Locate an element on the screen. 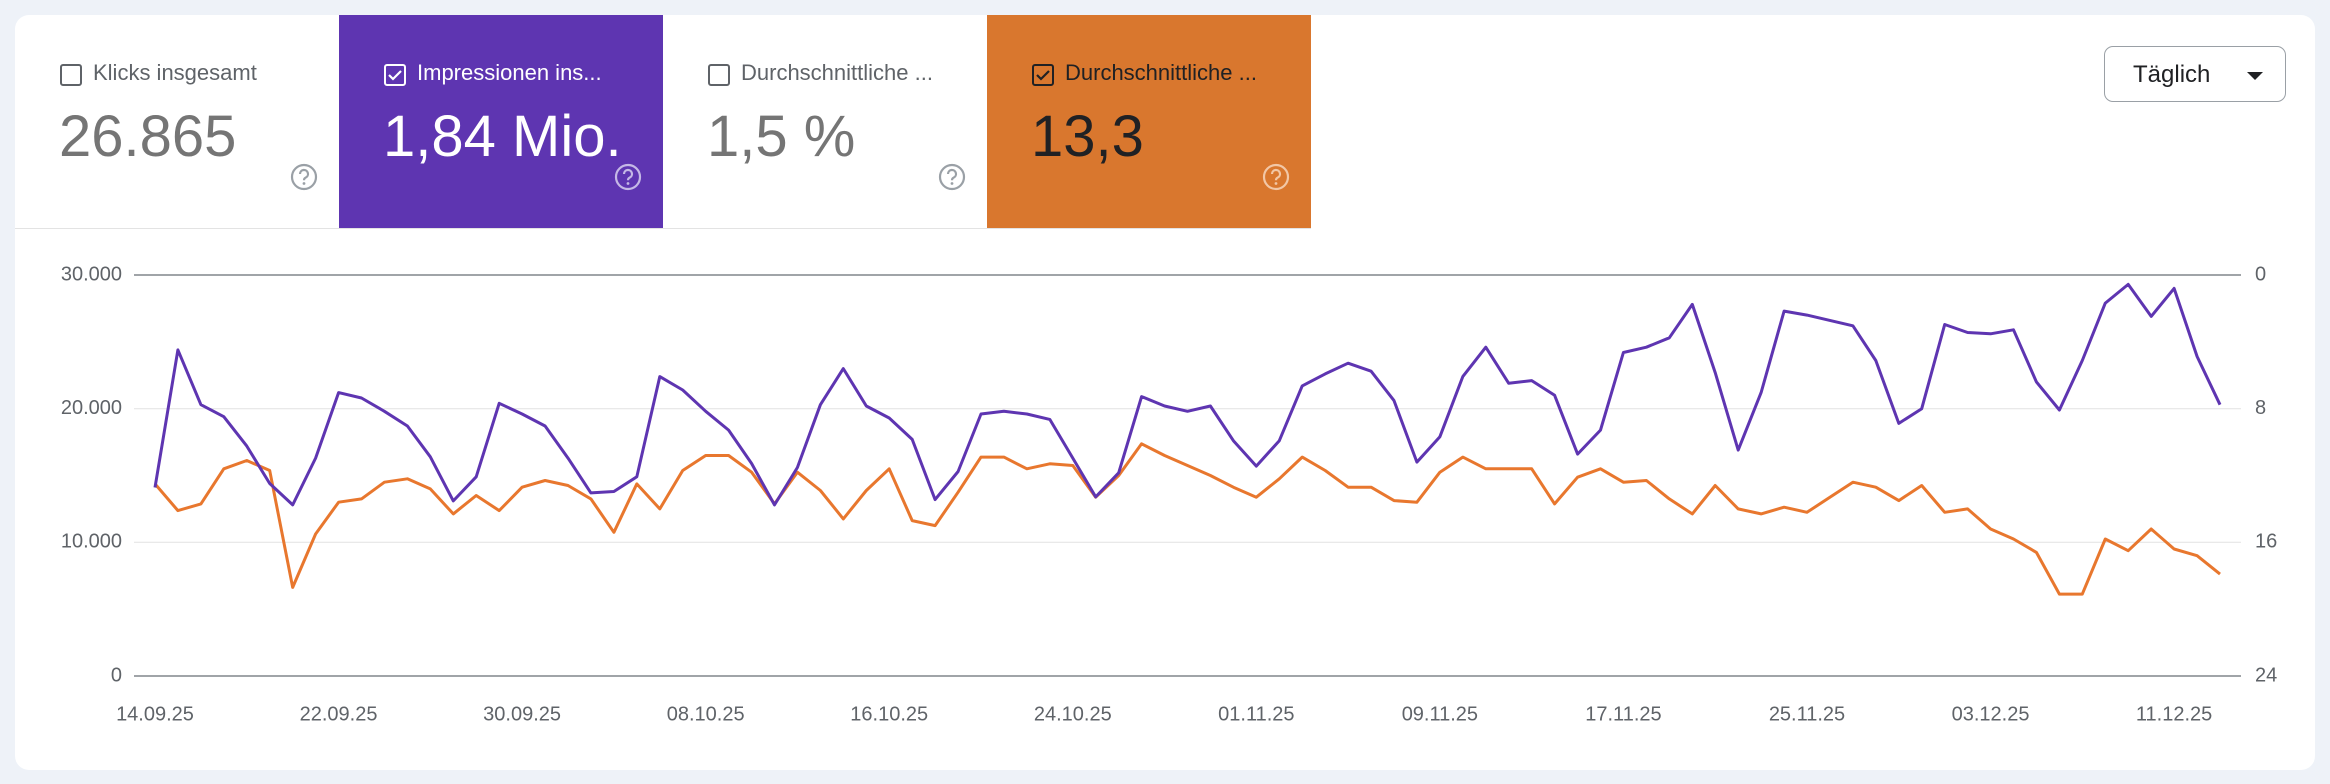  metric-value: 1,5 % is located at coordinates (781, 136).